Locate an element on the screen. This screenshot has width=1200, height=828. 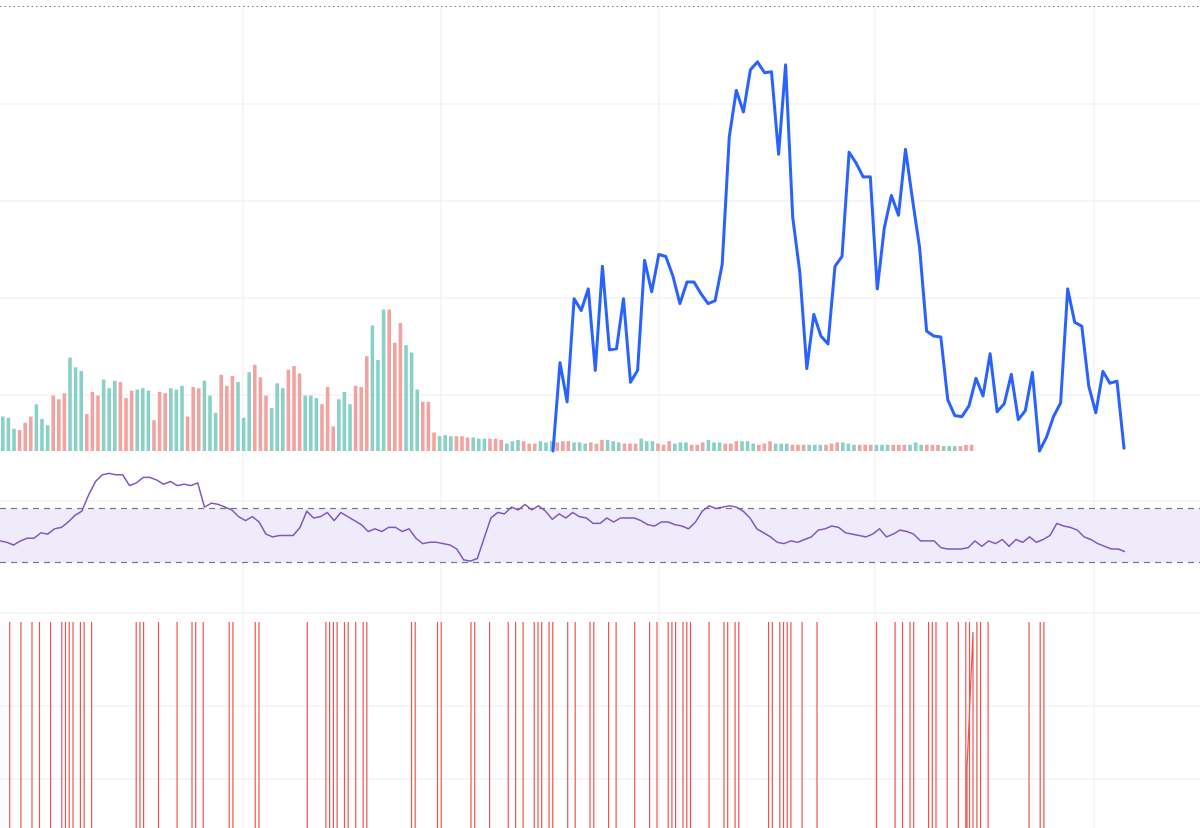
oscillator-band is located at coordinates (600, 535).